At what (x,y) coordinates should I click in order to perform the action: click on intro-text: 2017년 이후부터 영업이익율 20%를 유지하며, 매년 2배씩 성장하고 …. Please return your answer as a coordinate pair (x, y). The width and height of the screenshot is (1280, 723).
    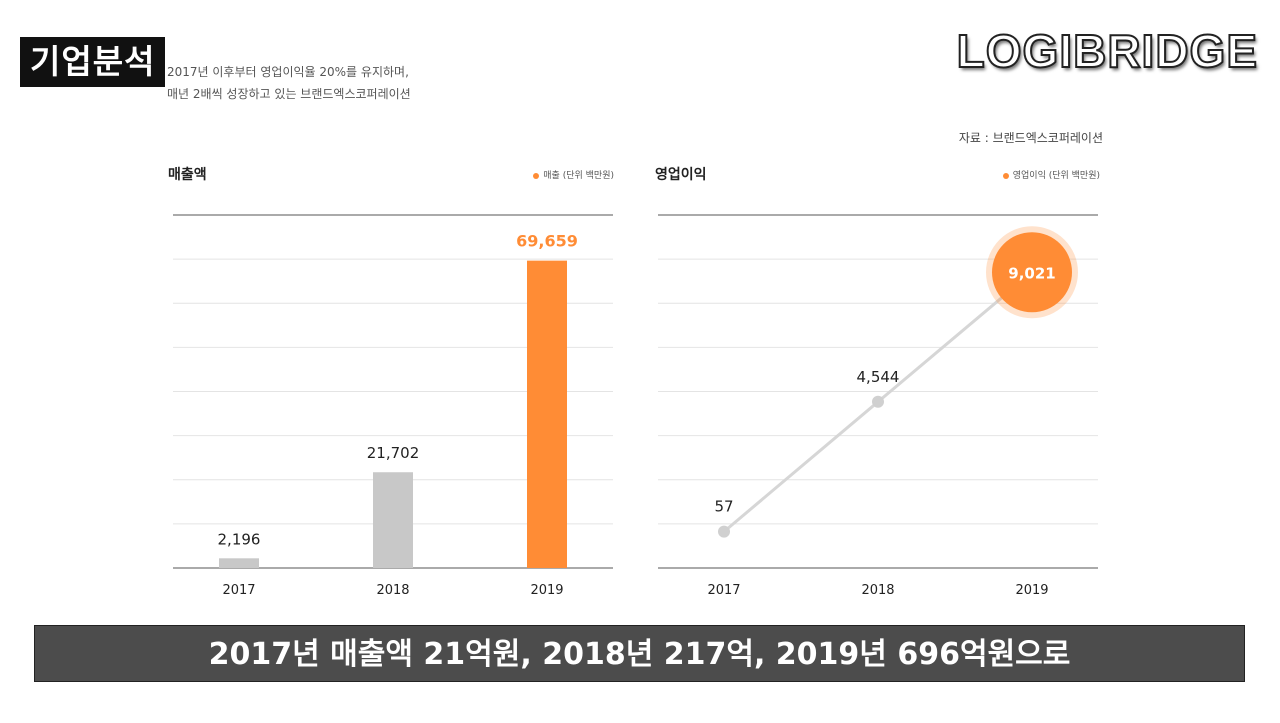
    Looking at the image, I should click on (289, 83).